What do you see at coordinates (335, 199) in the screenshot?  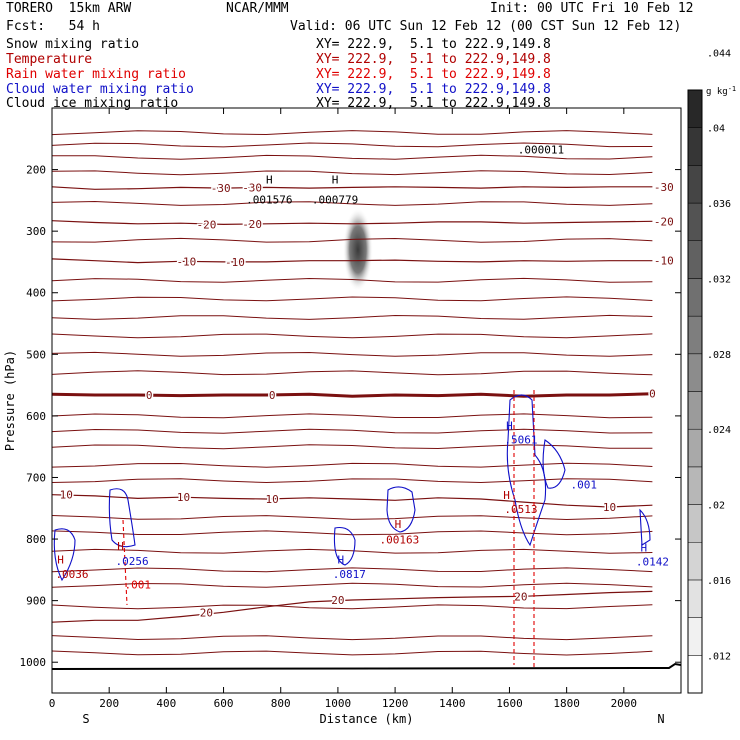 I see `contour-annotation: .000779` at bounding box center [335, 199].